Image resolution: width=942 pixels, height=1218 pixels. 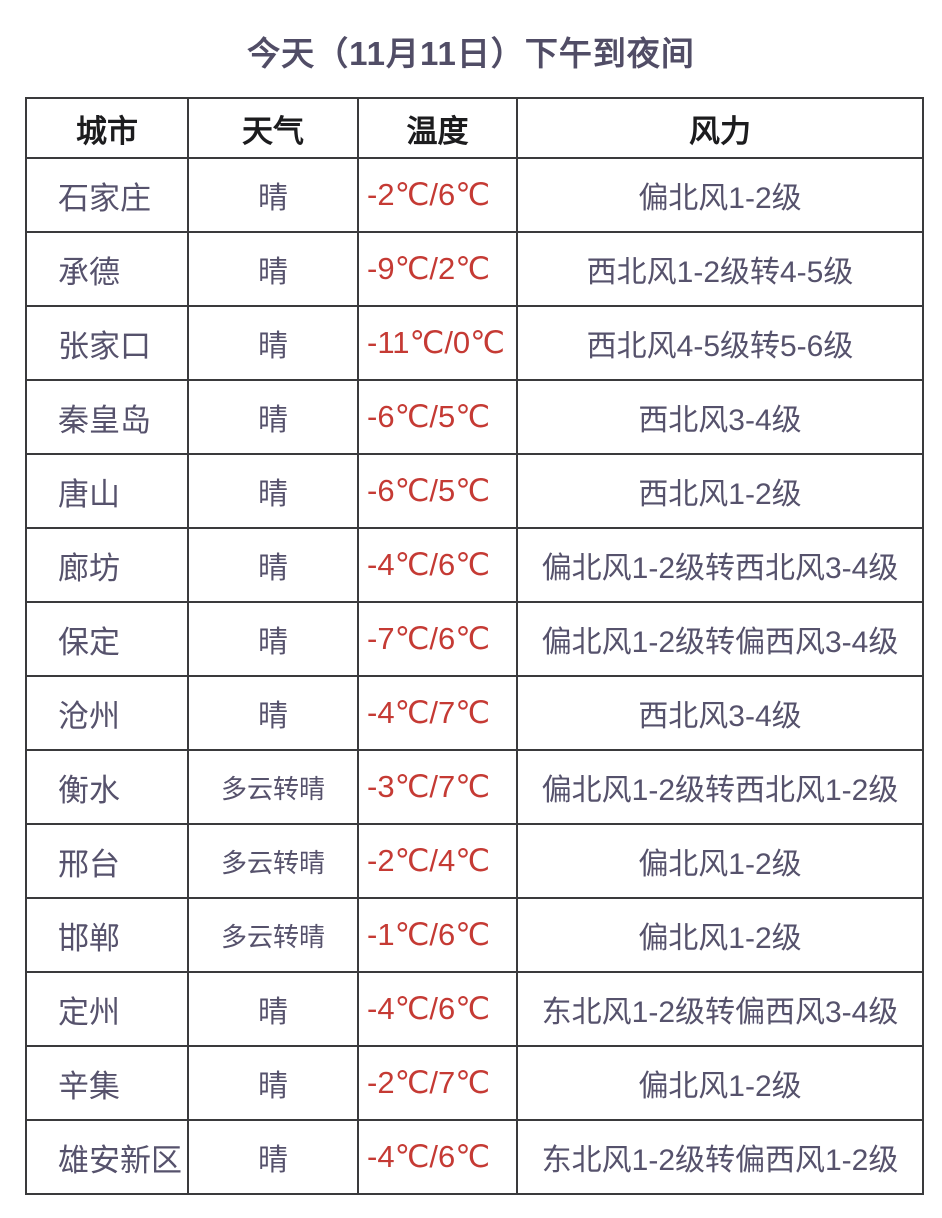 What do you see at coordinates (720, 787) in the screenshot?
I see `wind-cell: 偏北风1-2级转西北风1-2级` at bounding box center [720, 787].